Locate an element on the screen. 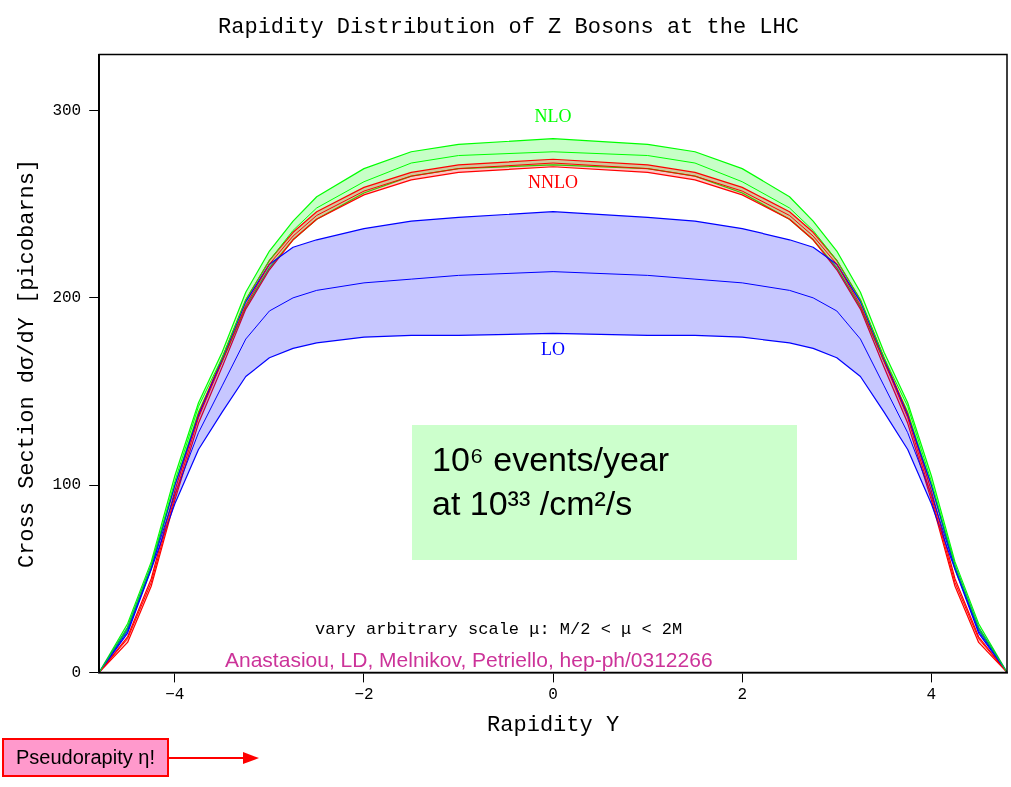 This screenshot has width=1011, height=787. annotation: 10⁶ events/year at 10³³ /cm²/s is located at coordinates (551, 482).